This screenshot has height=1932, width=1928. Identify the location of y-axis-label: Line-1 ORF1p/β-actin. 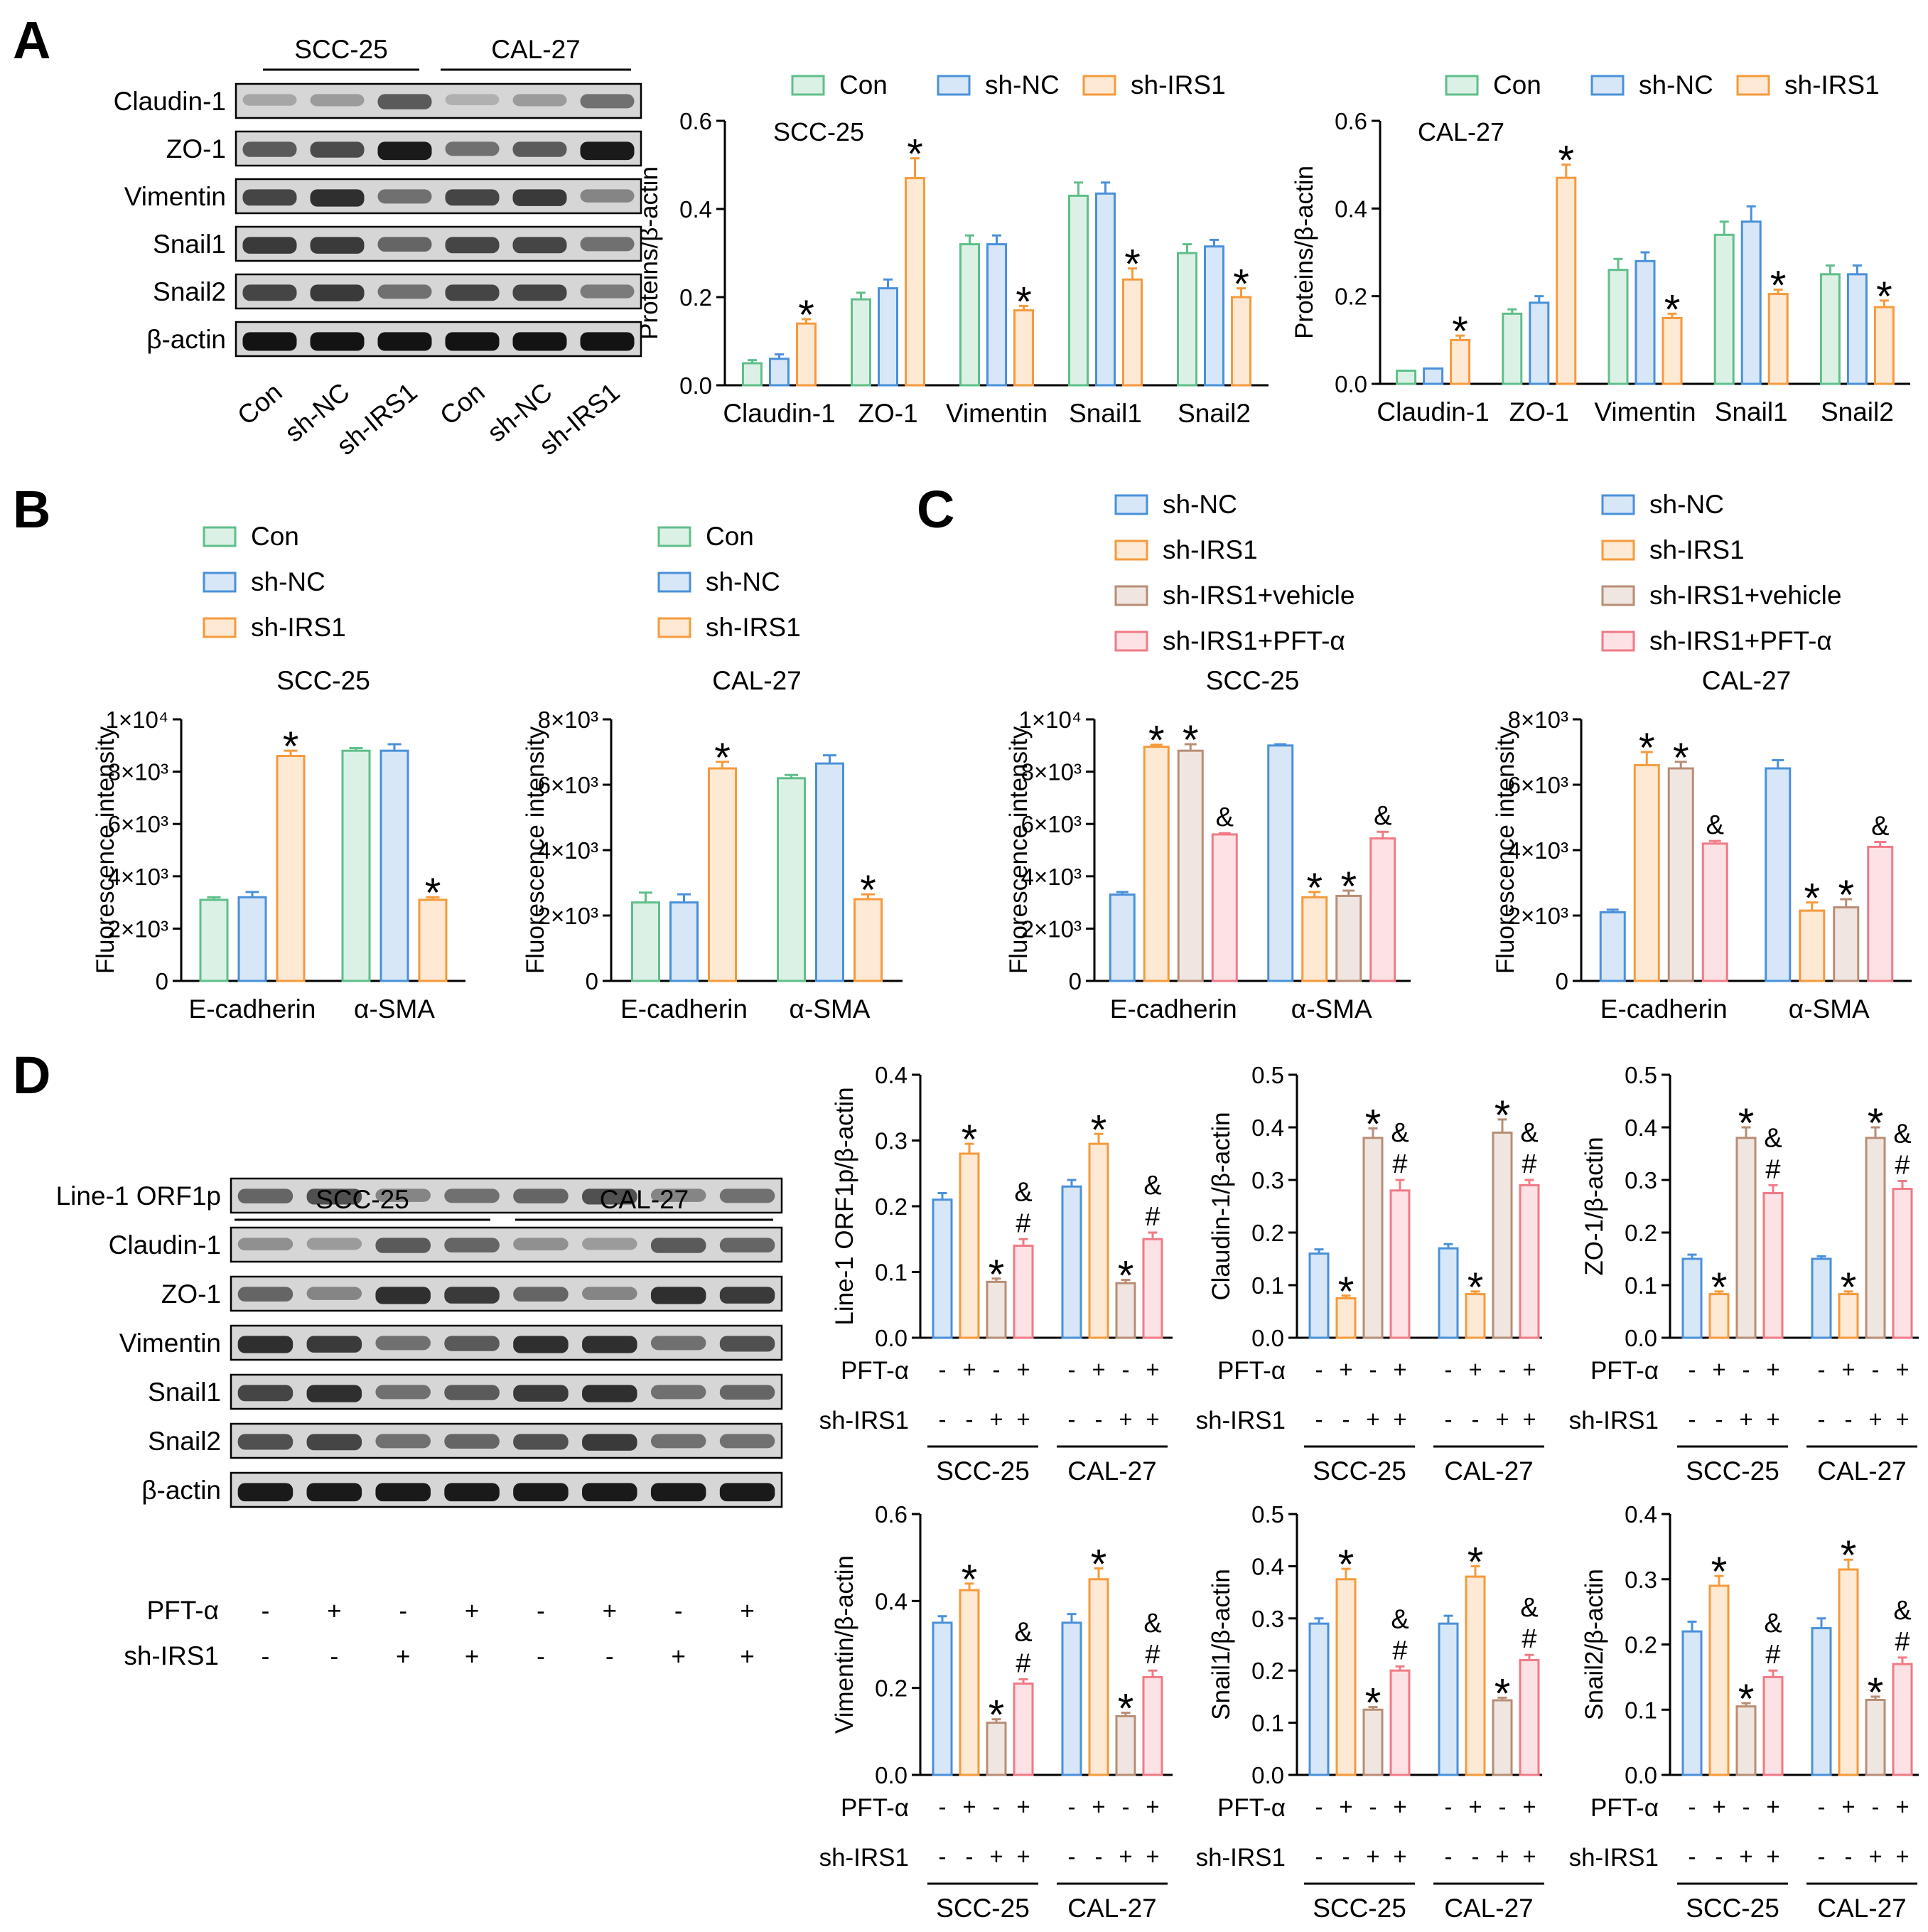
(844, 1206).